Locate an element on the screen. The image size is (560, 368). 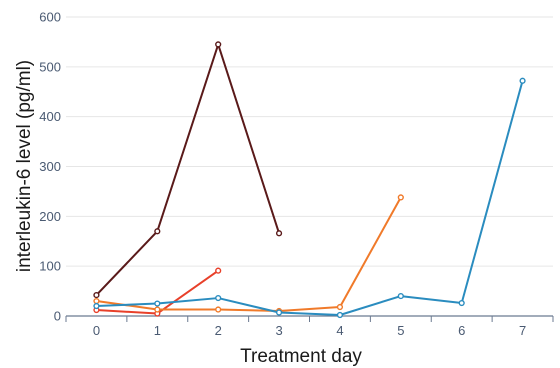
x-tick-label: 6 is located at coordinates (461, 330).